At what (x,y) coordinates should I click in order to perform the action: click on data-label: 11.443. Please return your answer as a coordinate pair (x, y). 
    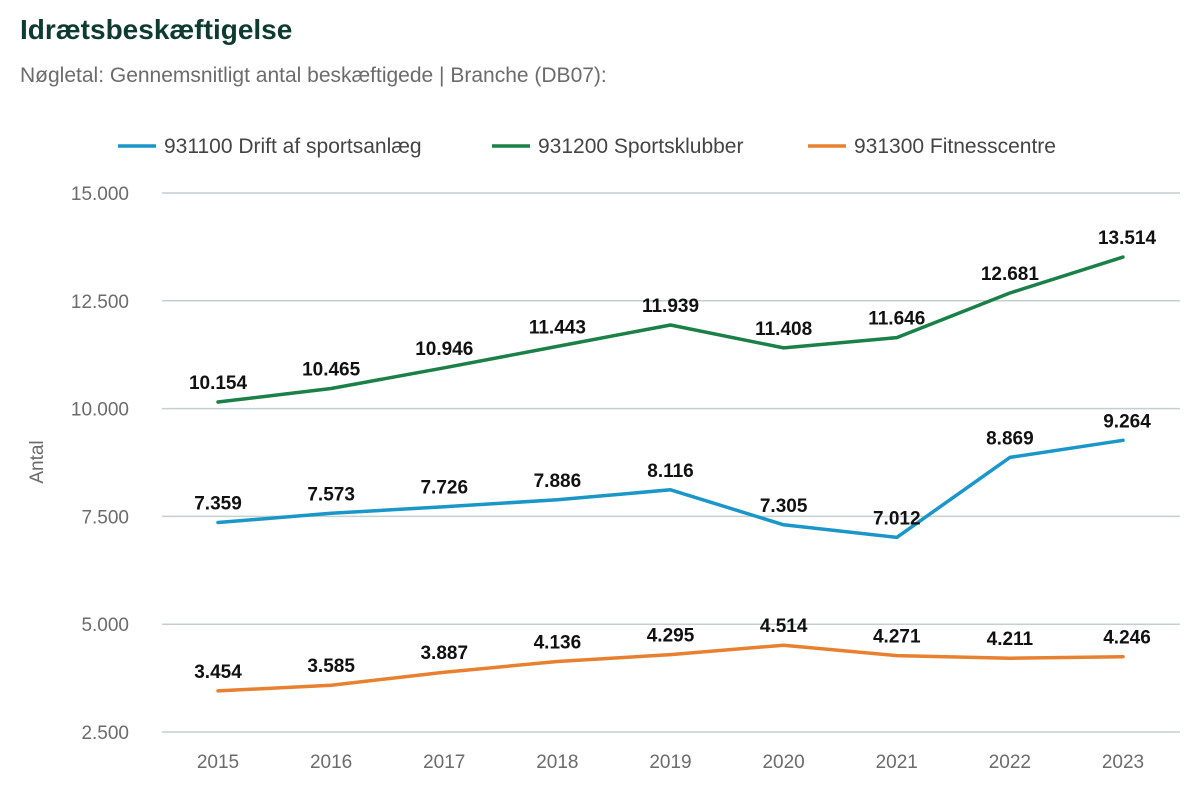
    Looking at the image, I should click on (557, 327).